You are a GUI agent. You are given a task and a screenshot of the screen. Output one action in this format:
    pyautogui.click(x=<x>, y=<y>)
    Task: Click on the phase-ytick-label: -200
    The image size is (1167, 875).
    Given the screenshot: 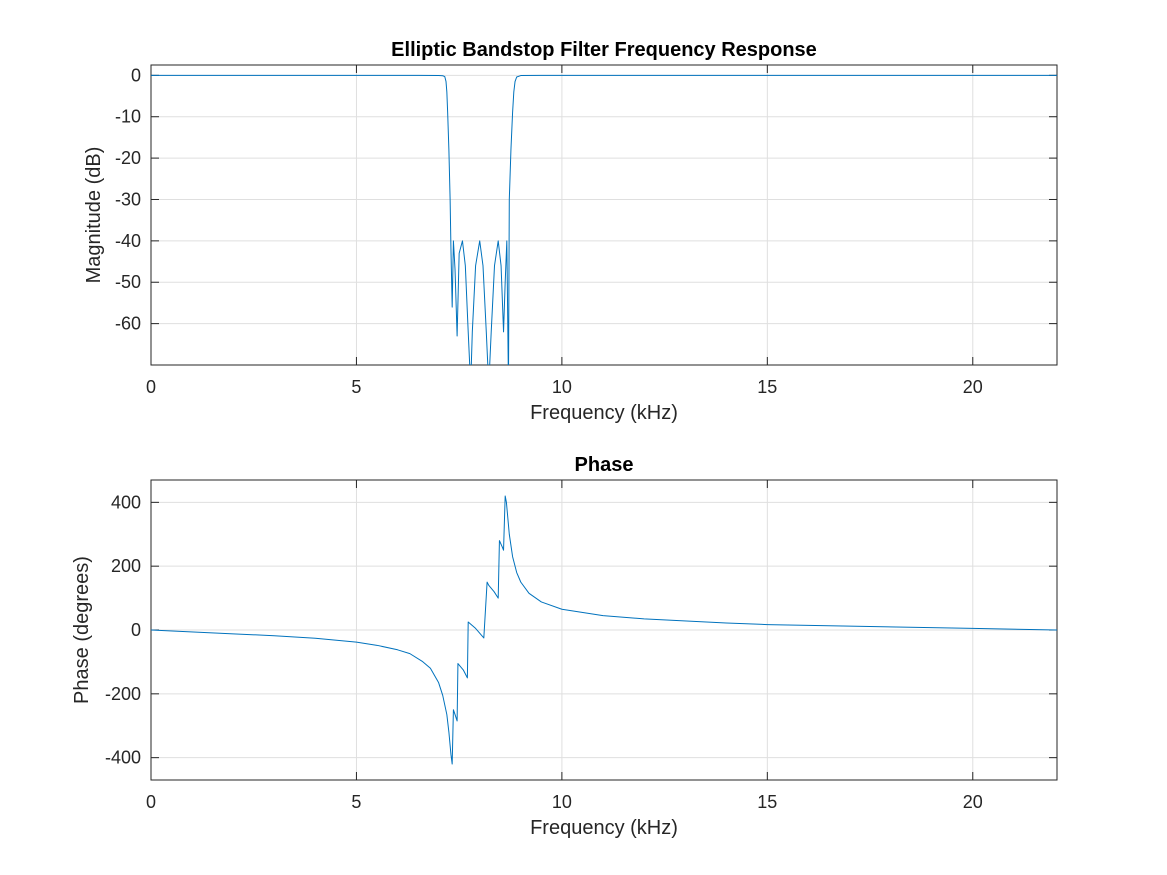 What is the action you would take?
    pyautogui.click(x=123, y=694)
    